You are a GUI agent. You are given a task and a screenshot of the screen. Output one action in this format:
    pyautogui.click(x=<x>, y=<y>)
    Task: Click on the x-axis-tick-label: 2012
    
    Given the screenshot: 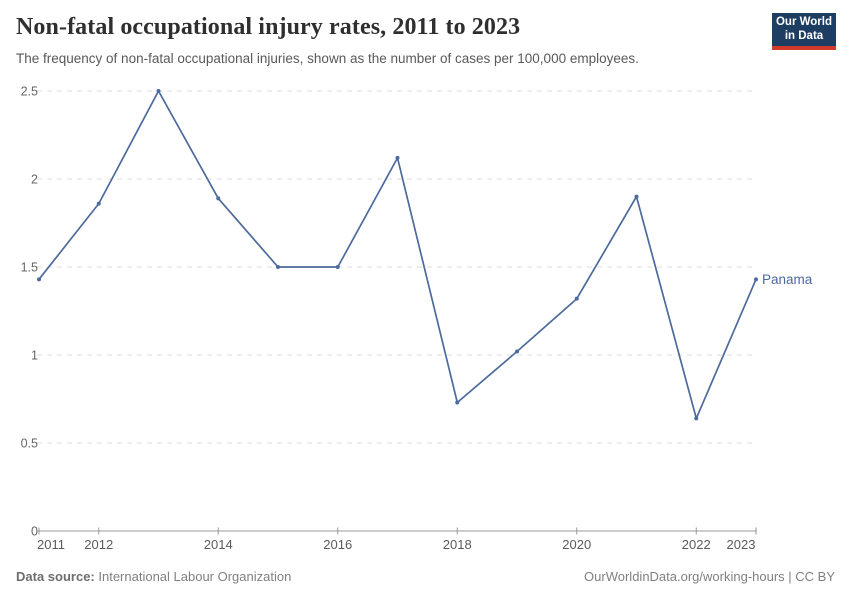 What is the action you would take?
    pyautogui.click(x=98, y=544)
    